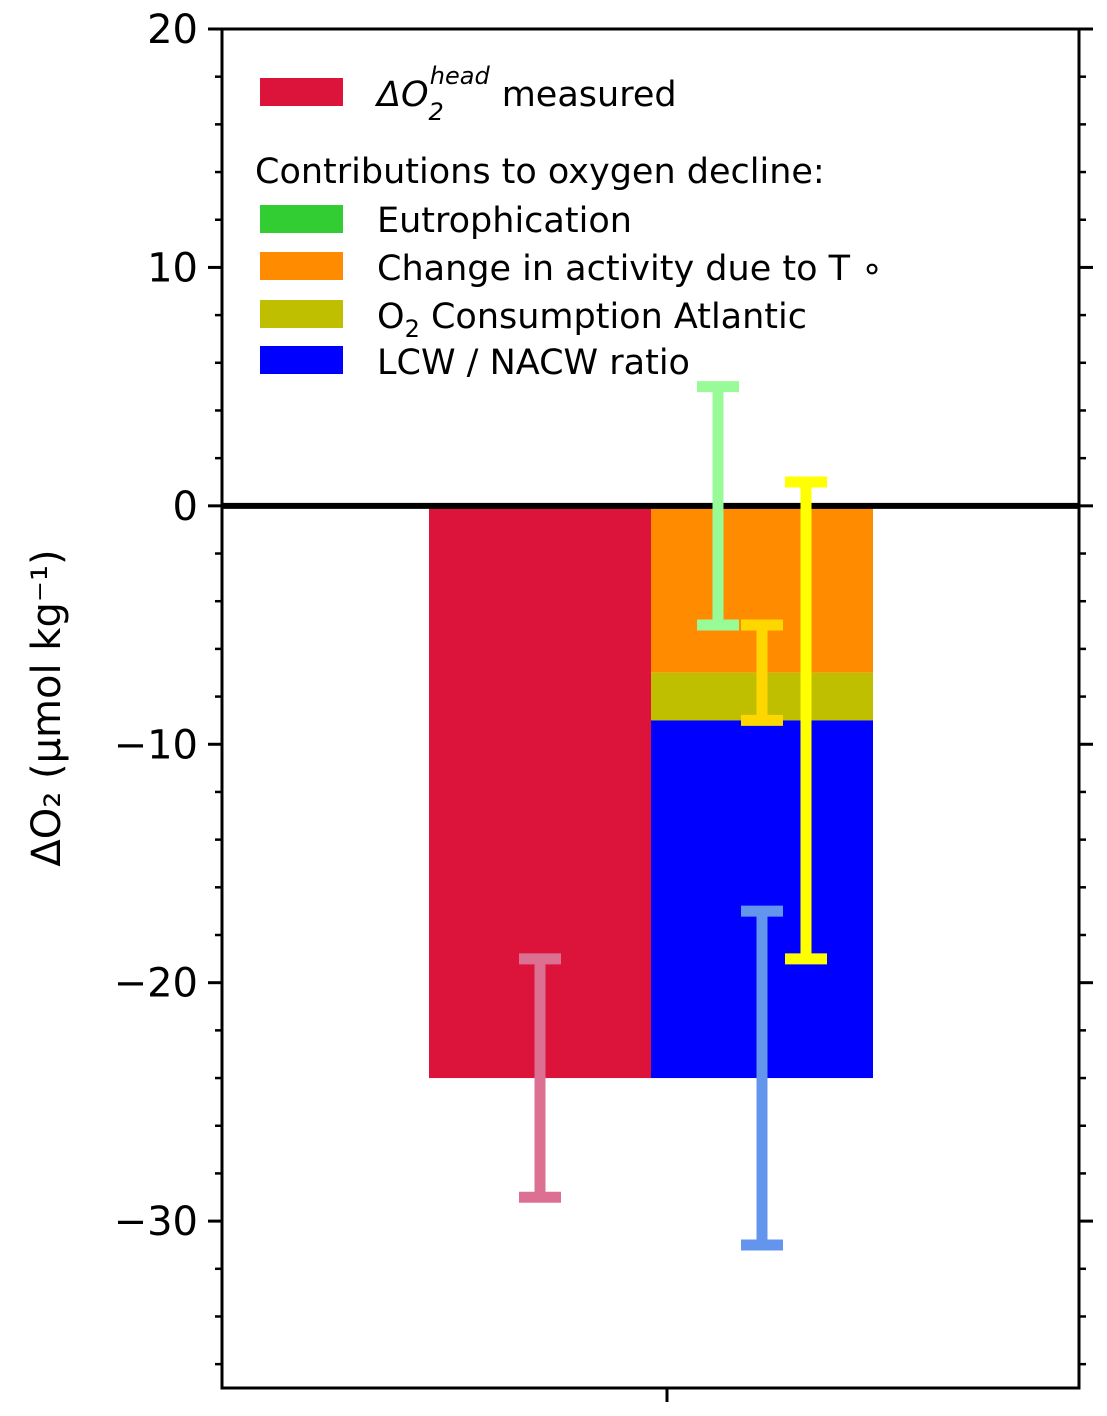 This screenshot has height=1416, width=1107. I want to click on legend-swatch-lcw-nacw, so click(301, 360).